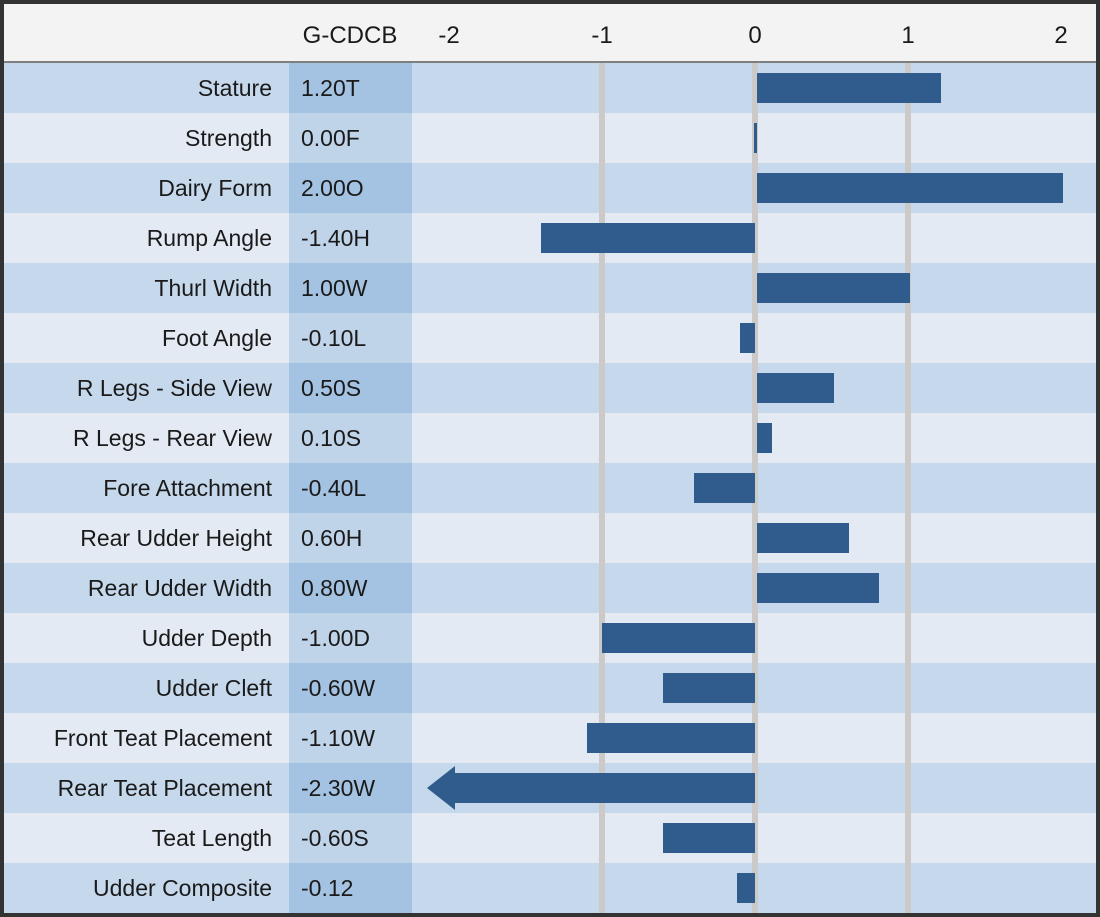 This screenshot has width=1100, height=917. I want to click on table-row: Foot Angle -0.10L, so click(550, 338).